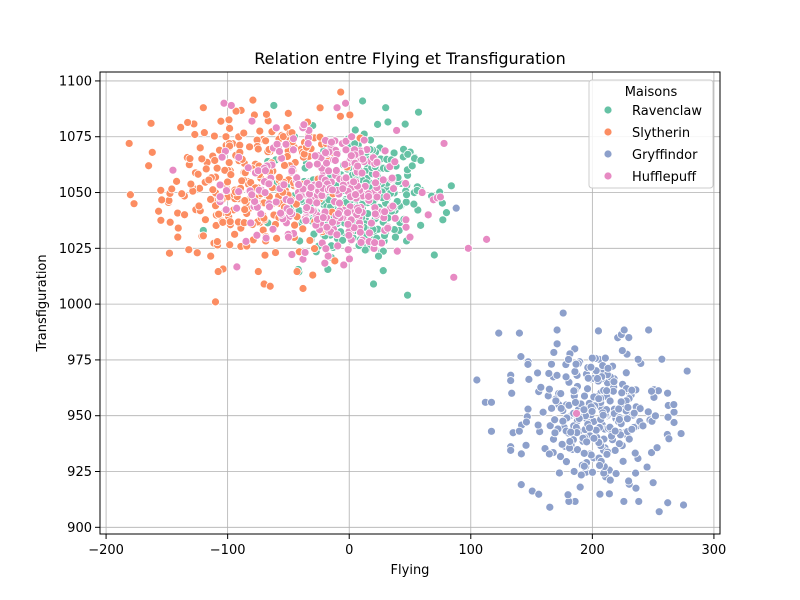 This screenshot has height=600, width=800. Describe the element at coordinates (410, 570) in the screenshot. I see `x-axis-label: Flying` at that location.